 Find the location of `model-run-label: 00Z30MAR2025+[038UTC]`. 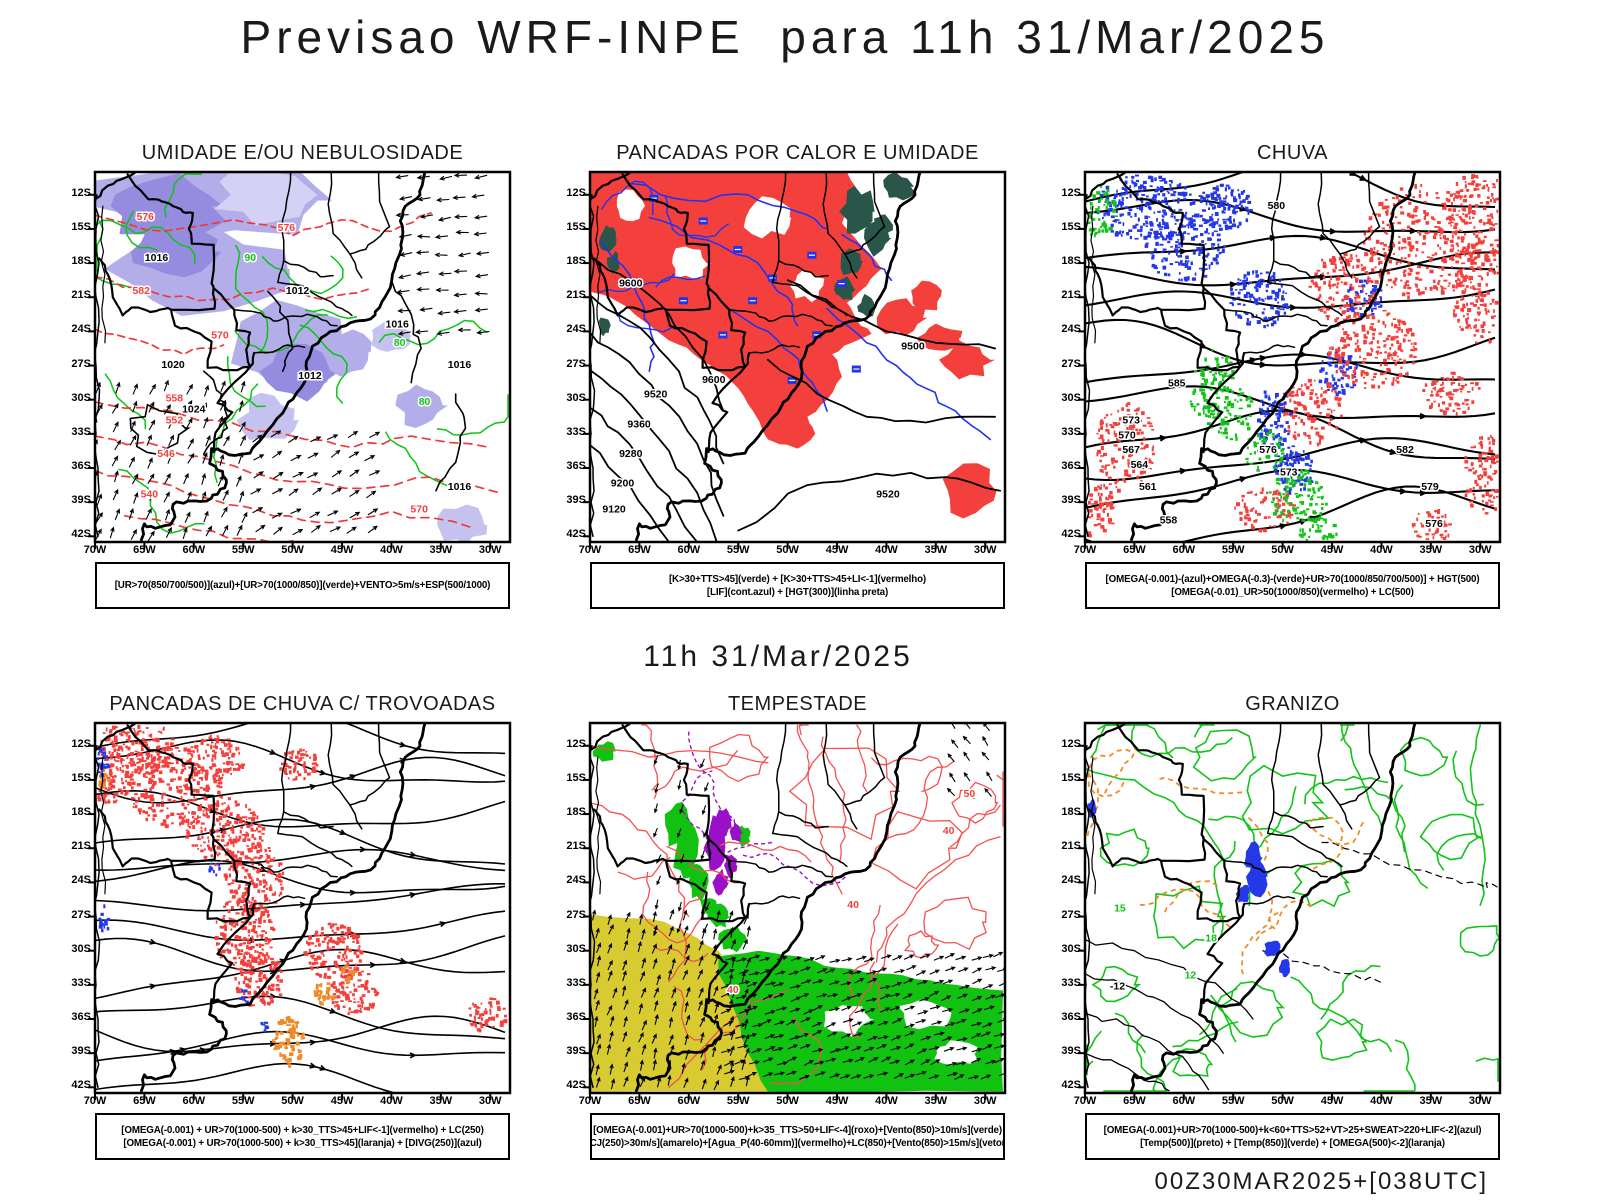

model-run-label: 00Z30MAR2025+[038UTC] is located at coordinates (1321, 1181).